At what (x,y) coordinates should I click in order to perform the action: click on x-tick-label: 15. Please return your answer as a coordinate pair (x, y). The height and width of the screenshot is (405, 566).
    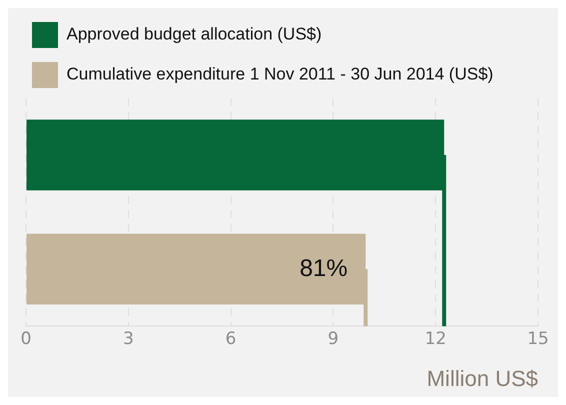
    Looking at the image, I should click on (538, 338).